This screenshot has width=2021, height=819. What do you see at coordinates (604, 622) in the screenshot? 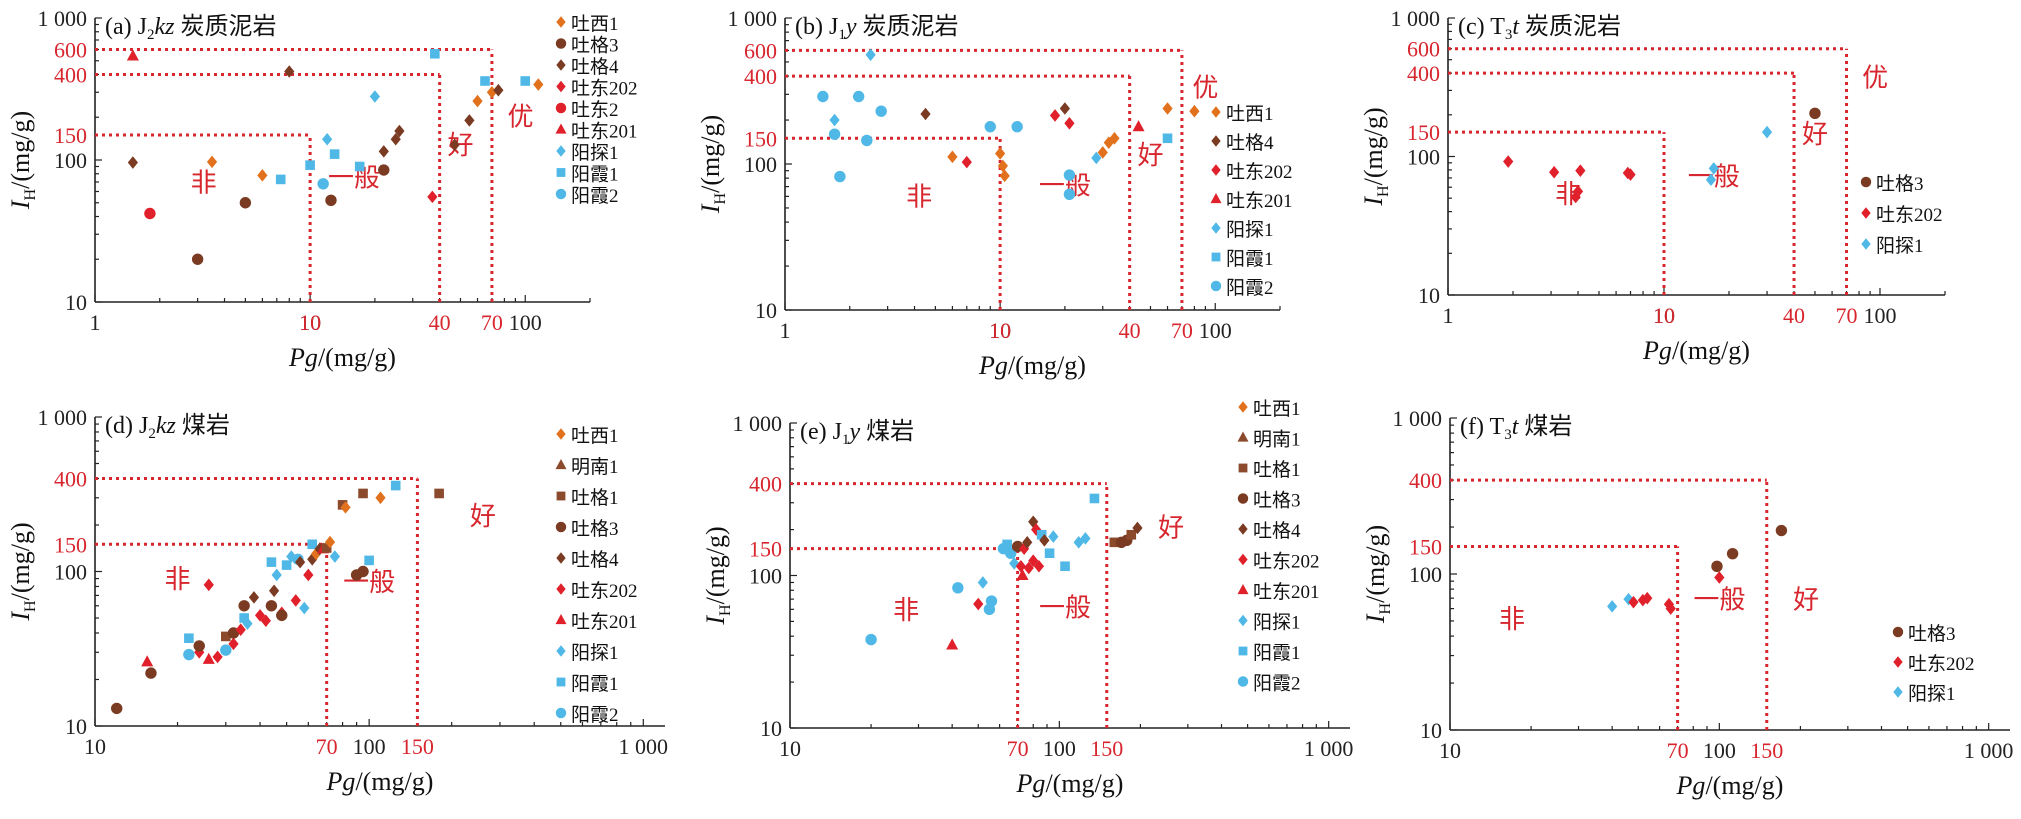
I see `legend-label: 吐东201` at bounding box center [604, 622].